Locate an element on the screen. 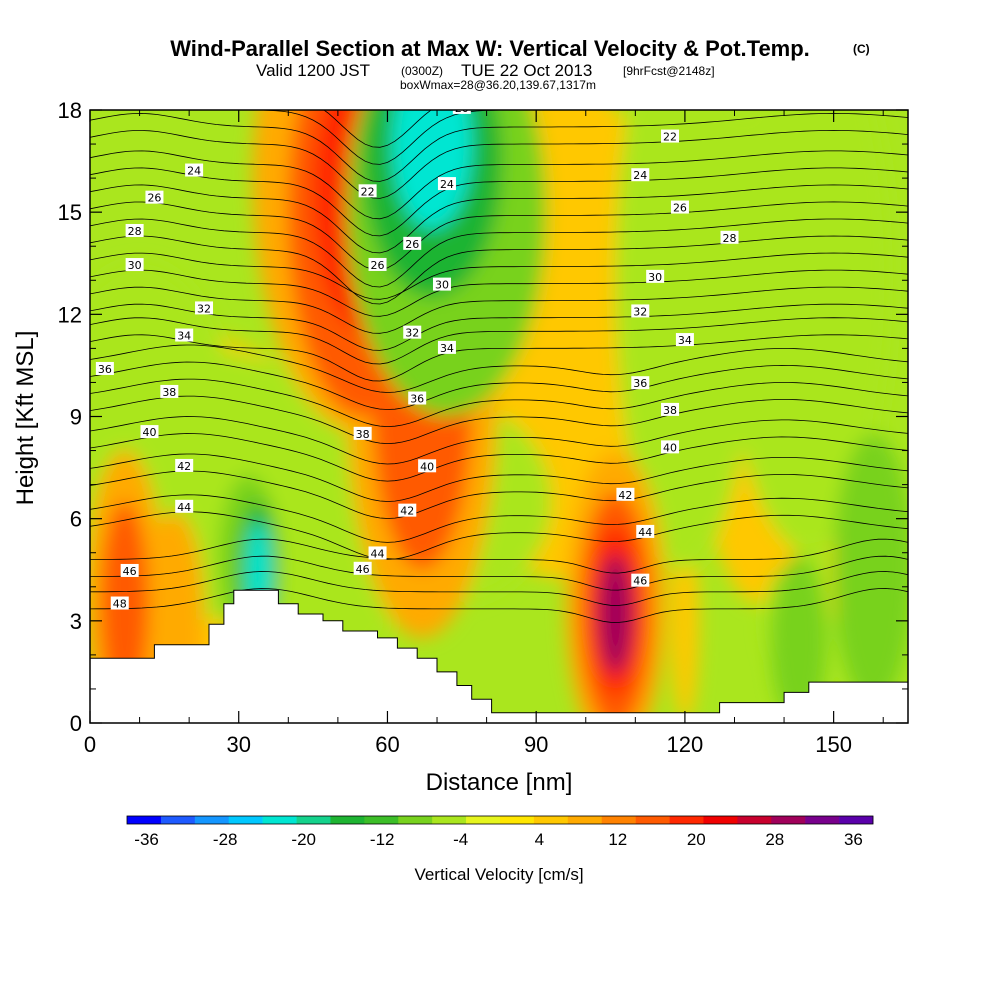 This screenshot has height=1000, width=1000. isentrope-label-text: 22 is located at coordinates (368, 191).